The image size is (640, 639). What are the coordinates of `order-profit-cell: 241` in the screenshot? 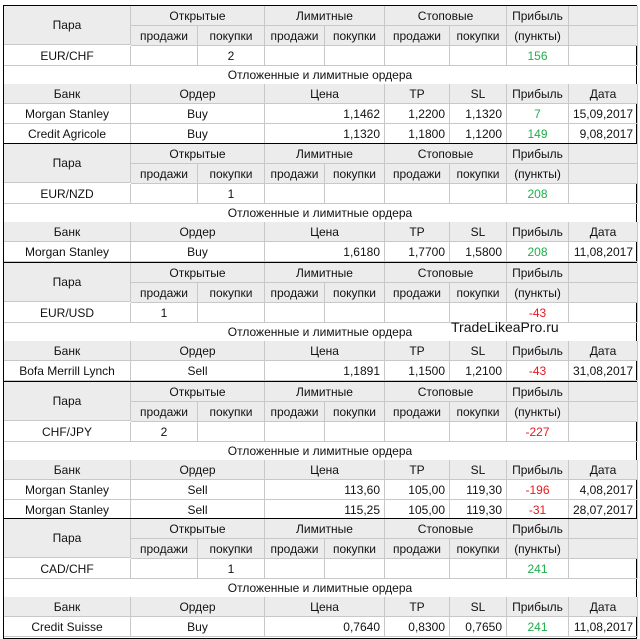 It's located at (538, 627).